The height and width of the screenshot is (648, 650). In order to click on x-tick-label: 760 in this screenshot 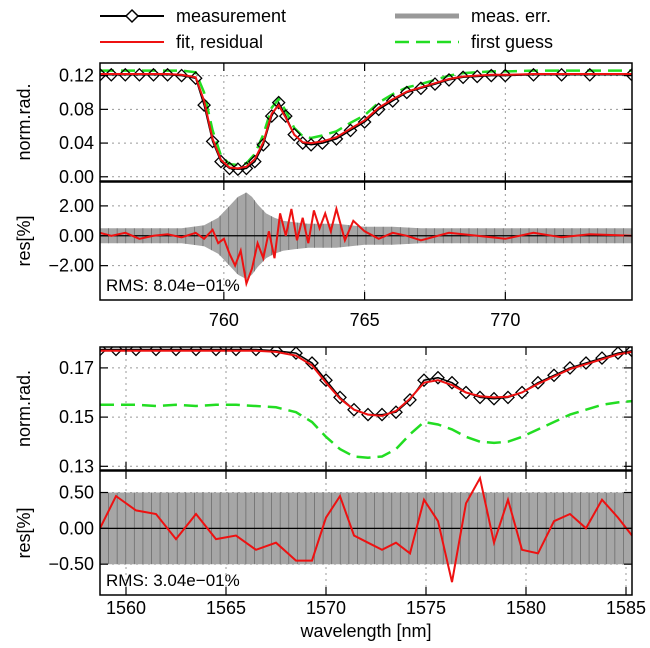, I will do `click(224, 320)`.